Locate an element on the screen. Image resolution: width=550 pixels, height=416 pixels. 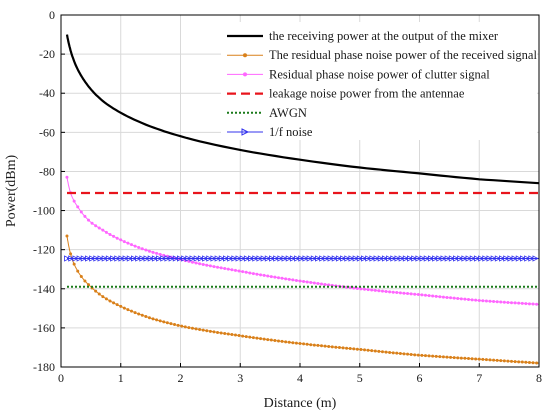
x-tick-label: 4 is located at coordinates (300, 378).